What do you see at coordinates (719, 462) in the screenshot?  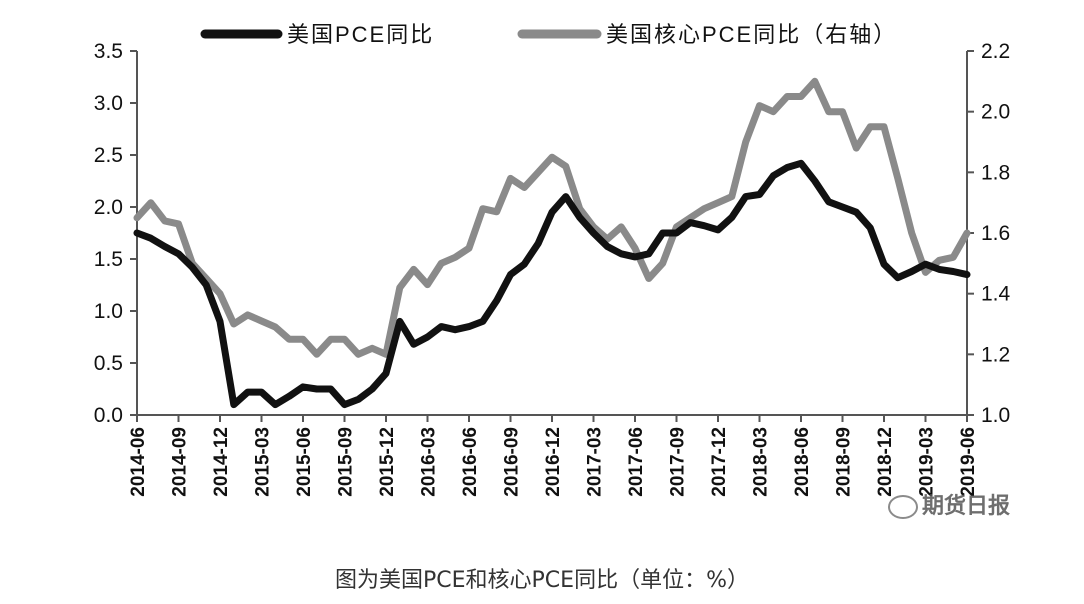 I see `x-tick-label: 2017-12` at bounding box center [719, 462].